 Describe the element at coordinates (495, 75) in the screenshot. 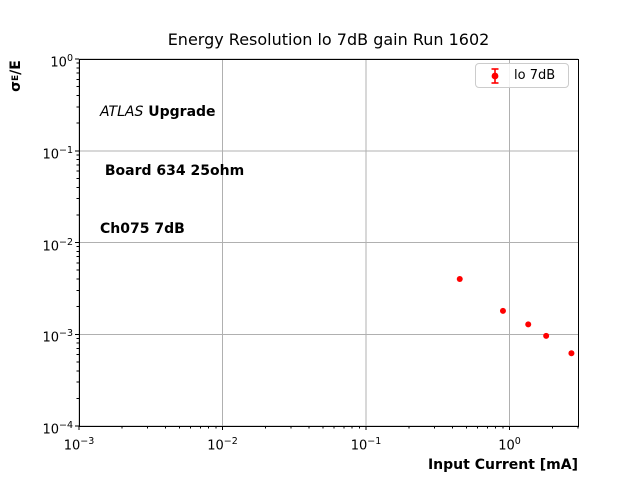

I see `errorbar-marker-icon` at that location.